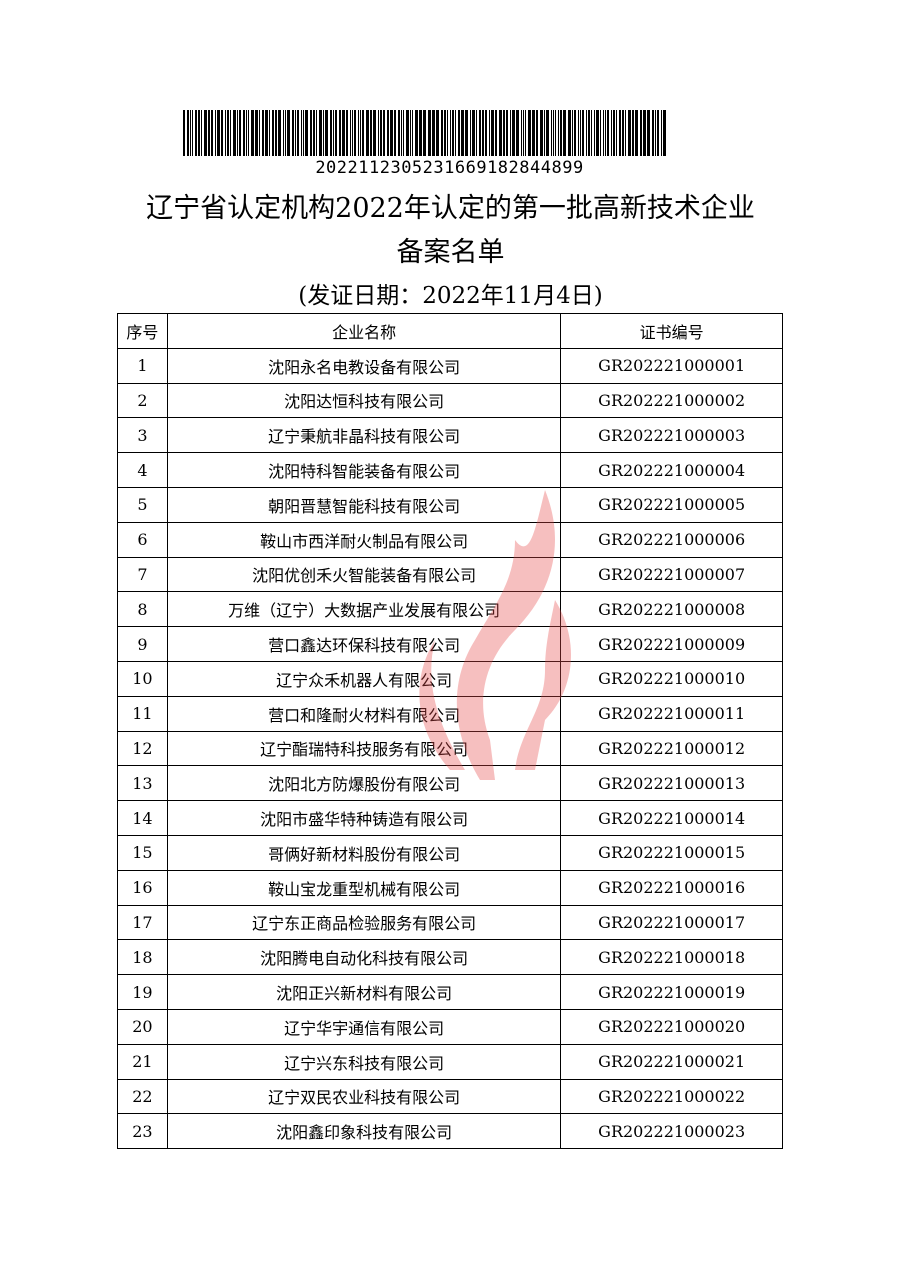 This screenshot has width=901, height=1274. Describe the element at coordinates (671, 852) in the screenshot. I see `cert-number-cell: GR202221000015` at that location.